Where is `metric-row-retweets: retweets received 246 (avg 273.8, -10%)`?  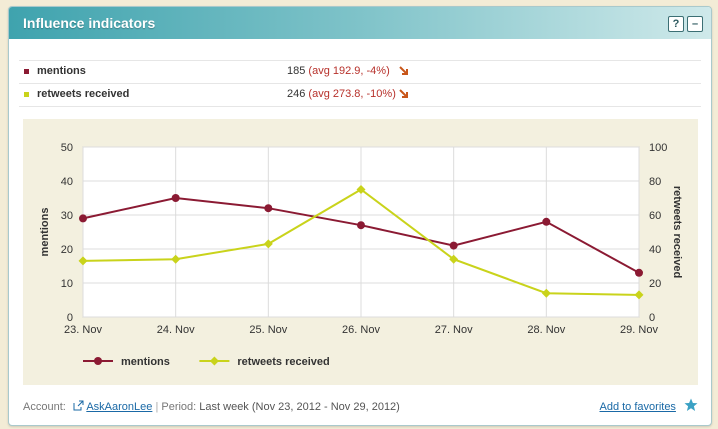 metric-row-retweets: retweets received 246 (avg 273.8, -10%) is located at coordinates (360, 95).